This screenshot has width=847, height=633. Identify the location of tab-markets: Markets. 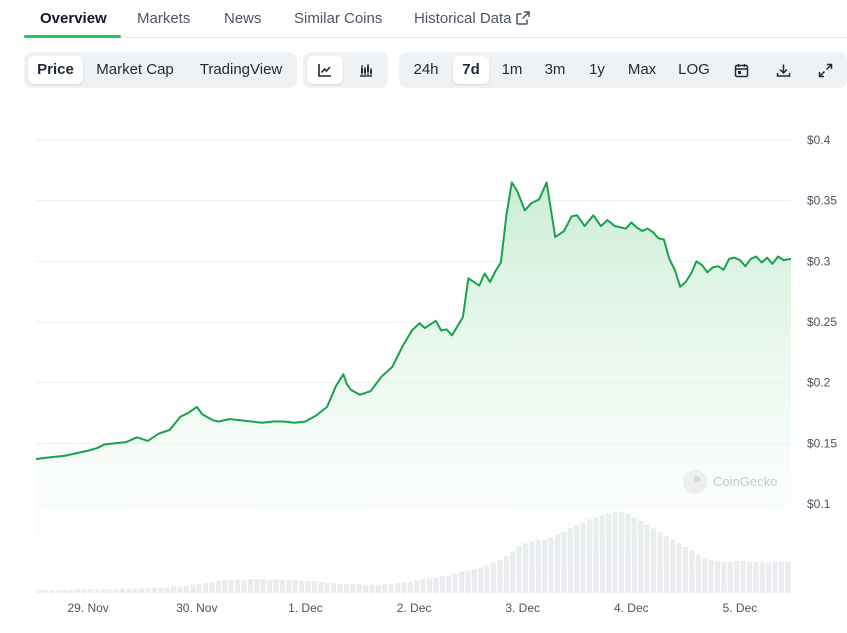
(164, 18).